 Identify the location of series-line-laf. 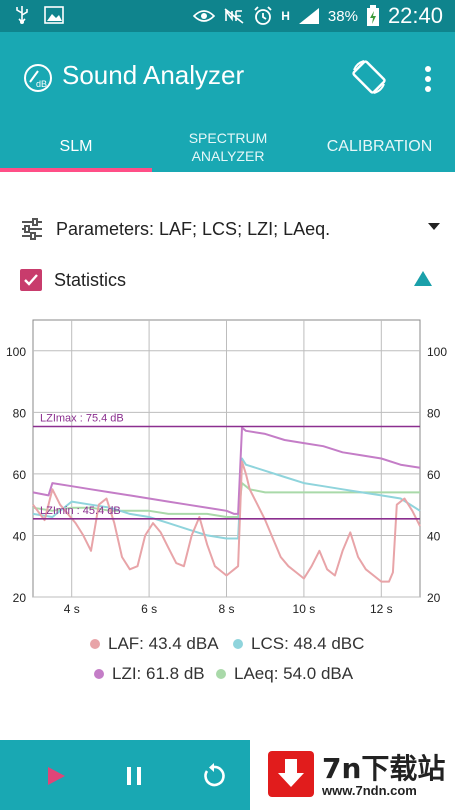
(226, 521).